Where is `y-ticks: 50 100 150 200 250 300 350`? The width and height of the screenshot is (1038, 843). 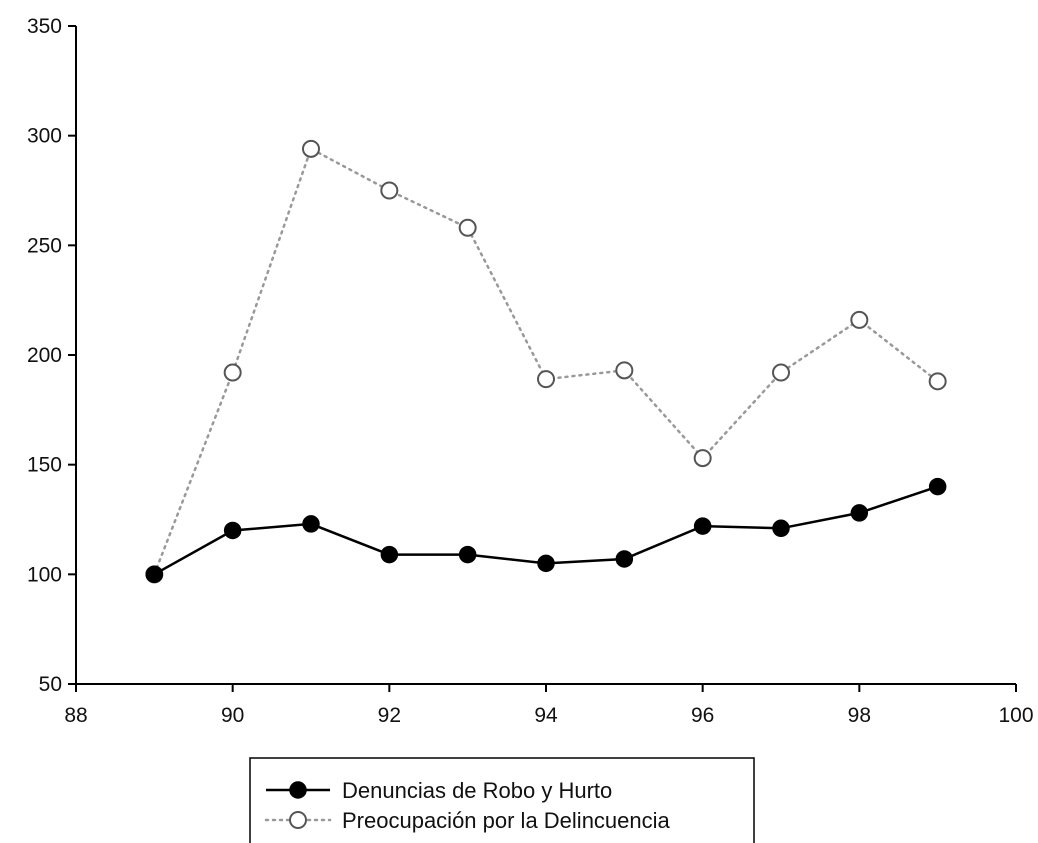 y-ticks: 50 100 150 200 250 300 350 is located at coordinates (51, 355).